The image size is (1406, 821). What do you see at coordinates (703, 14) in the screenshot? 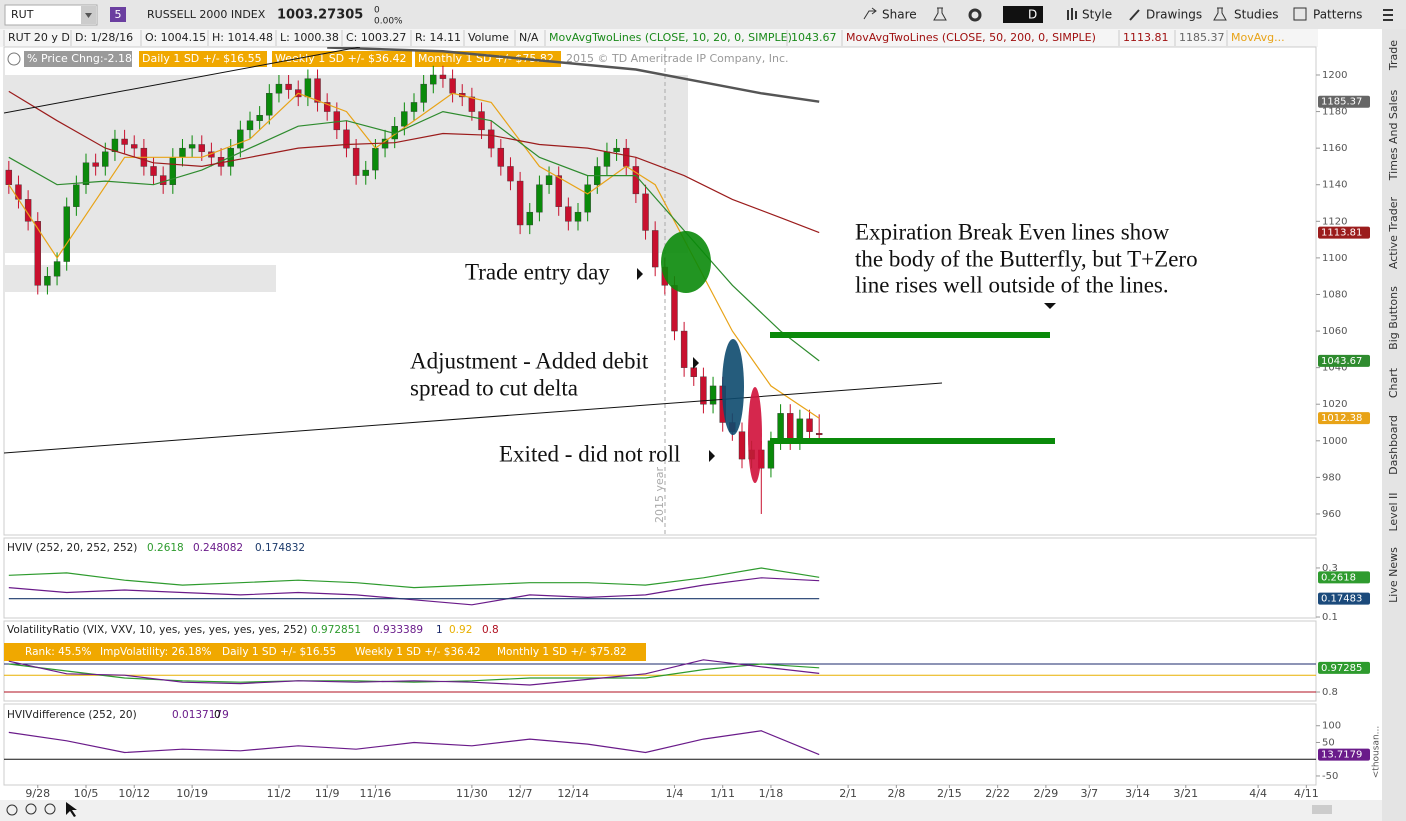
I see `toolbar` at bounding box center [703, 14].